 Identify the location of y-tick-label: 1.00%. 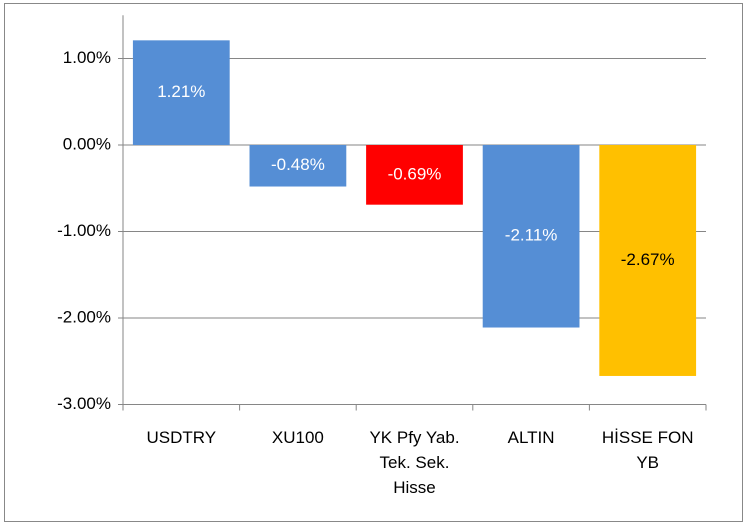
(87, 57).